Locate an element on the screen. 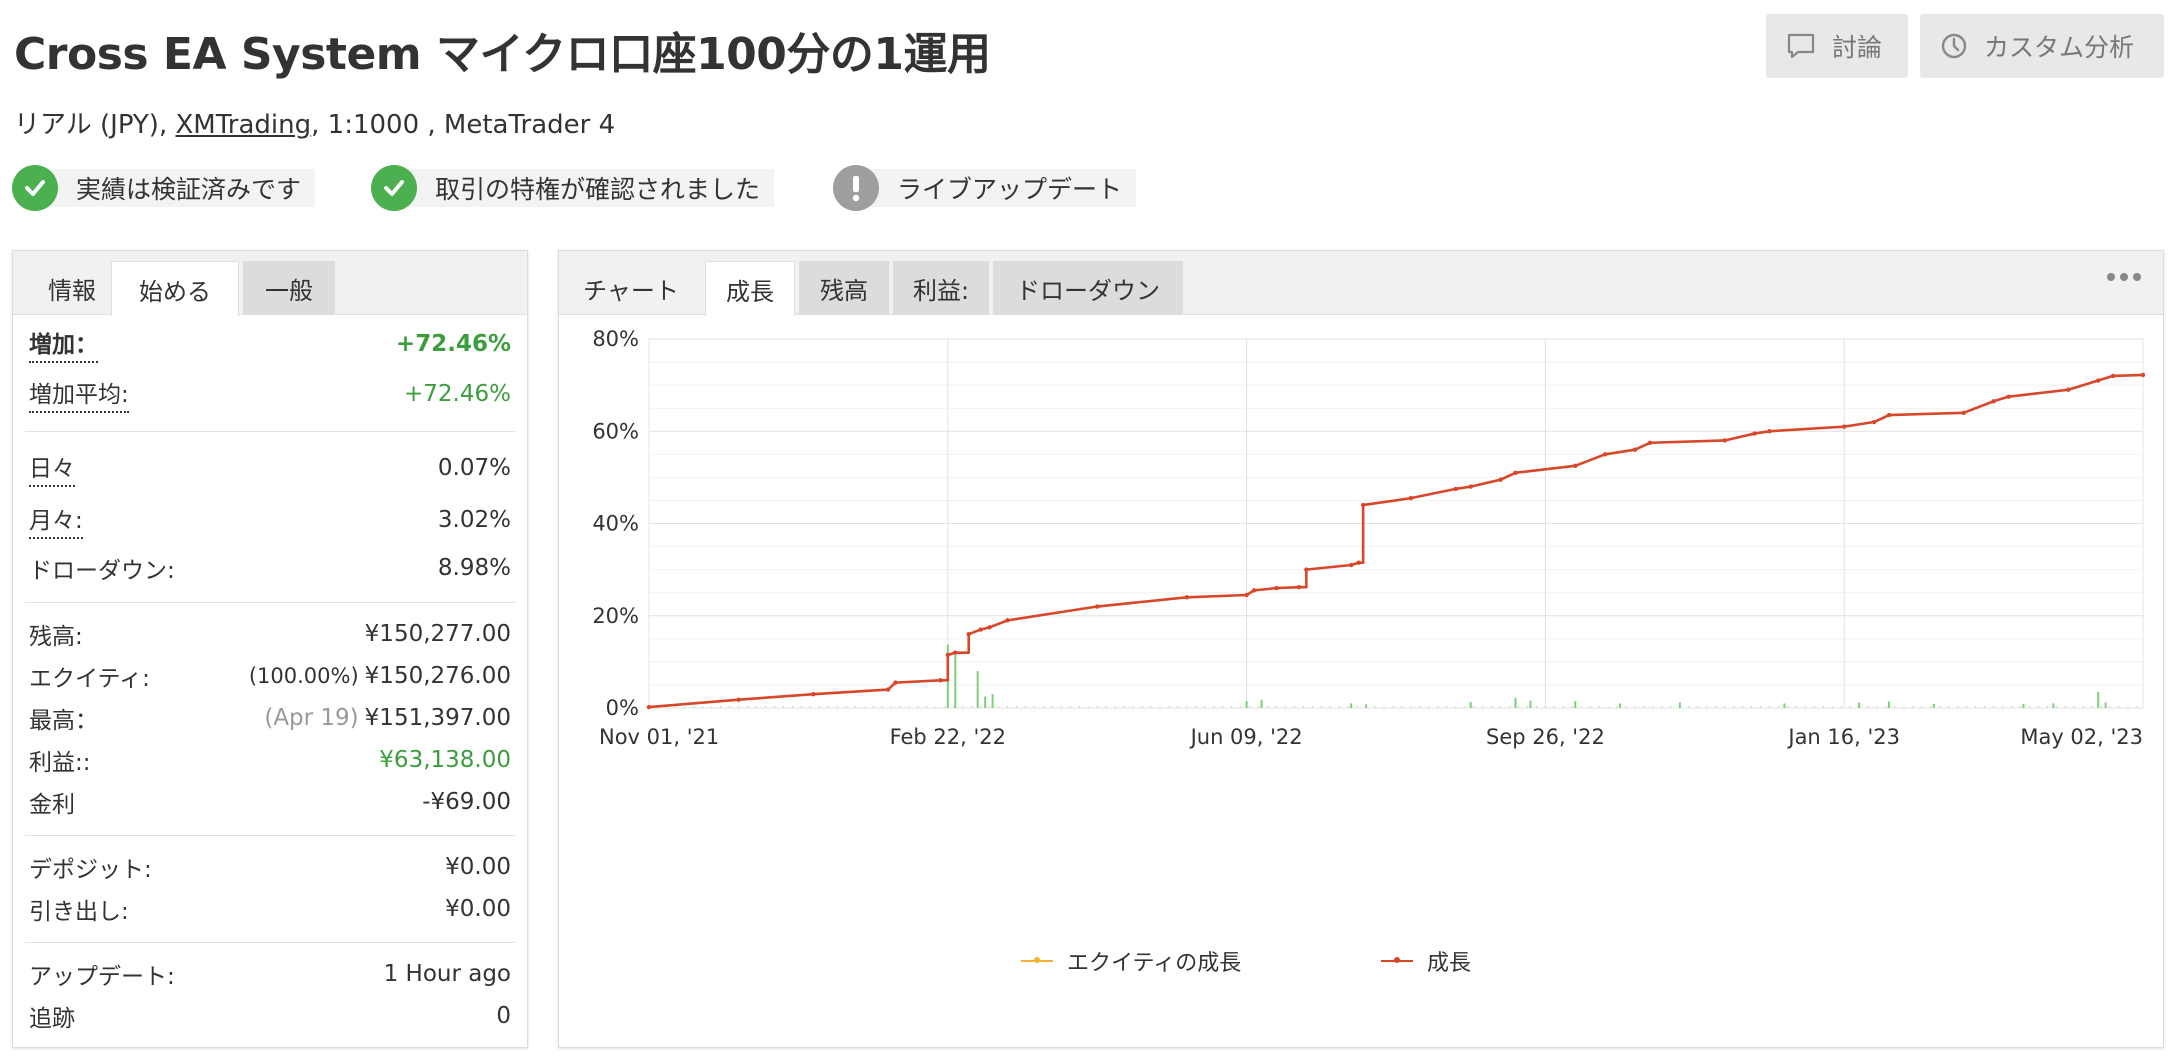 The width and height of the screenshot is (2172, 1060). stat-highest: 最高： (Apr 19) ¥151,397.00 is located at coordinates (270, 718).